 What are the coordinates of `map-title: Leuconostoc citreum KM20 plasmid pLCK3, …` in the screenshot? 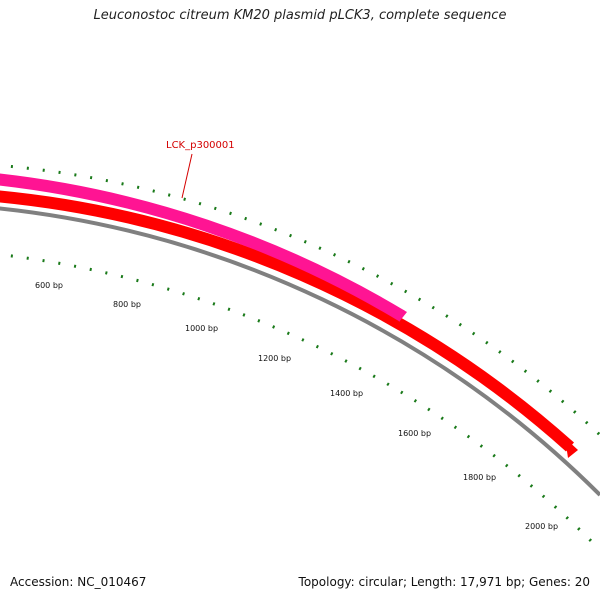 It's located at (300, 15).